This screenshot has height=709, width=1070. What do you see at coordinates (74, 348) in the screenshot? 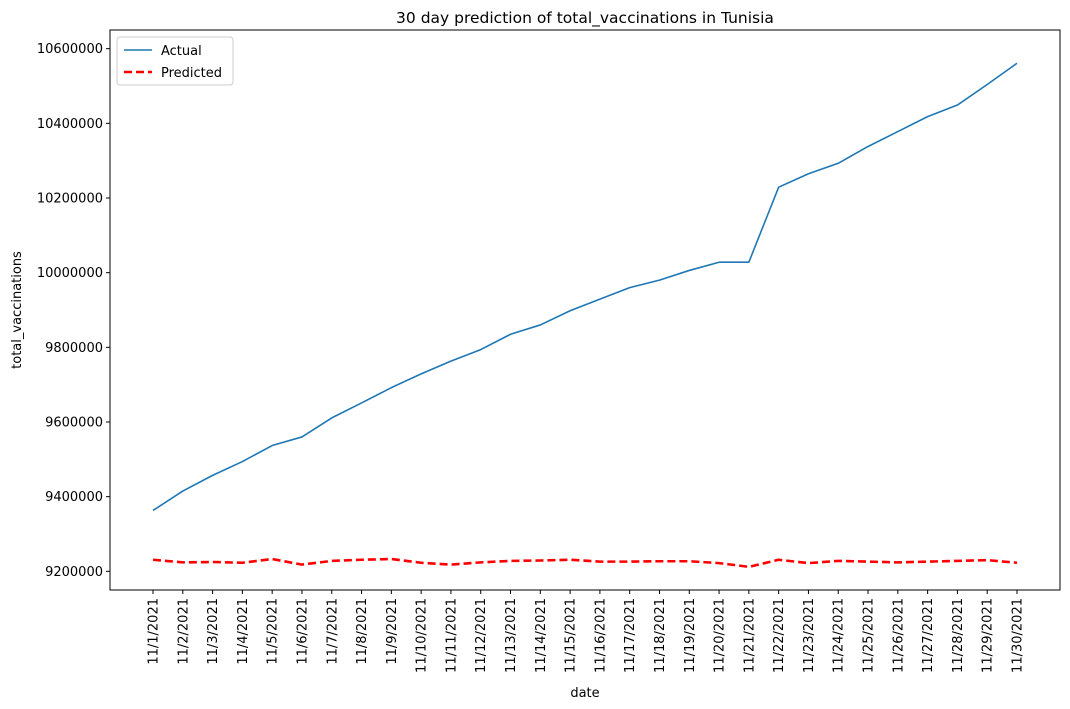
I see `y-tick-label: 9800000` at bounding box center [74, 348].